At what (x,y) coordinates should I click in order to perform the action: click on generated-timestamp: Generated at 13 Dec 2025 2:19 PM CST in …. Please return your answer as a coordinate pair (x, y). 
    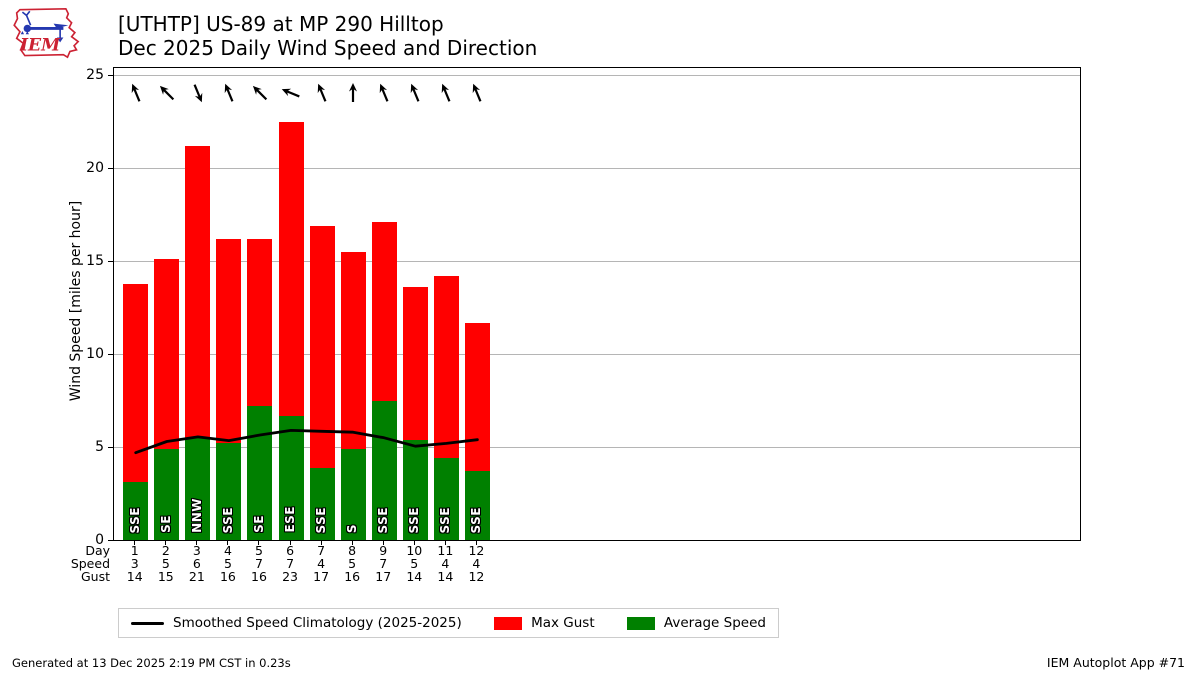
    Looking at the image, I should click on (151, 663).